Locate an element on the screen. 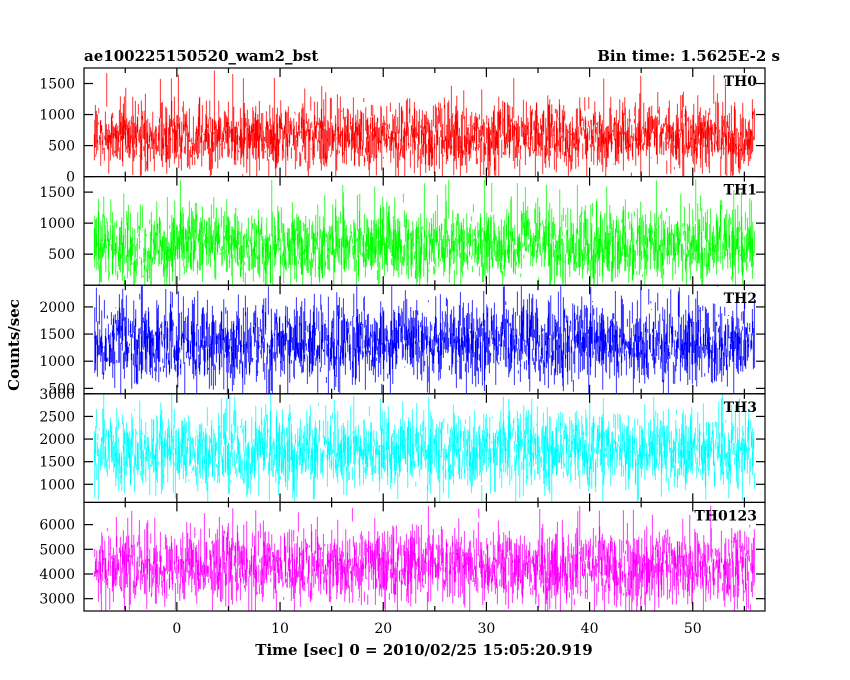 Image resolution: width=850 pixels, height=680 pixels. x-tick-label: 40 is located at coordinates (590, 629).